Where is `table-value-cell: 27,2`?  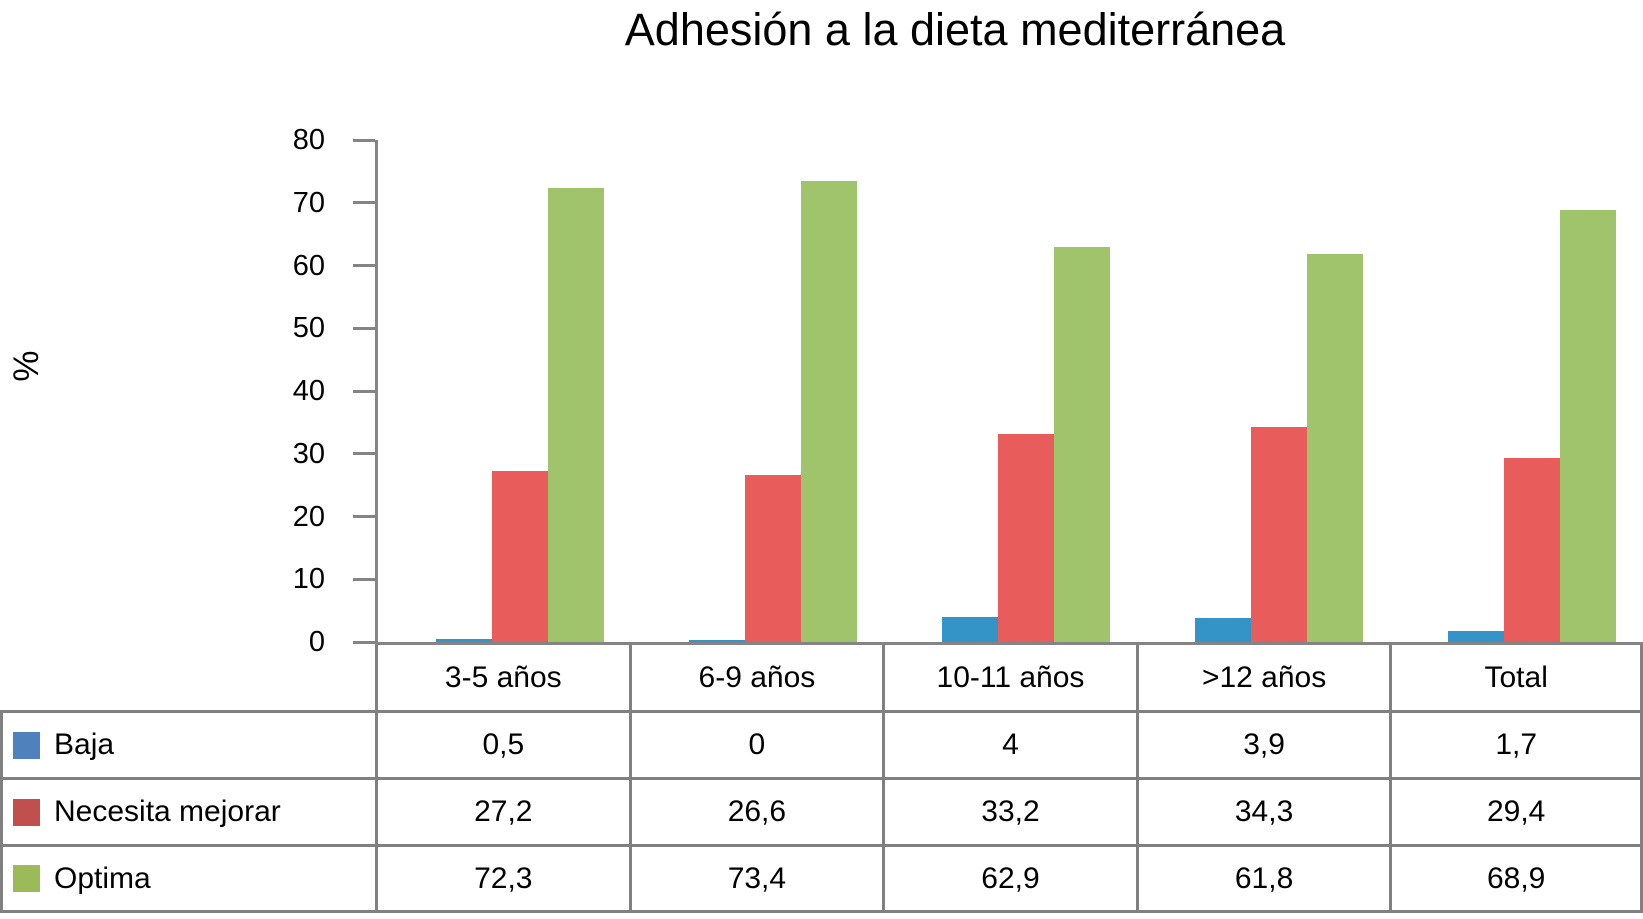 table-value-cell: 27,2 is located at coordinates (502, 813).